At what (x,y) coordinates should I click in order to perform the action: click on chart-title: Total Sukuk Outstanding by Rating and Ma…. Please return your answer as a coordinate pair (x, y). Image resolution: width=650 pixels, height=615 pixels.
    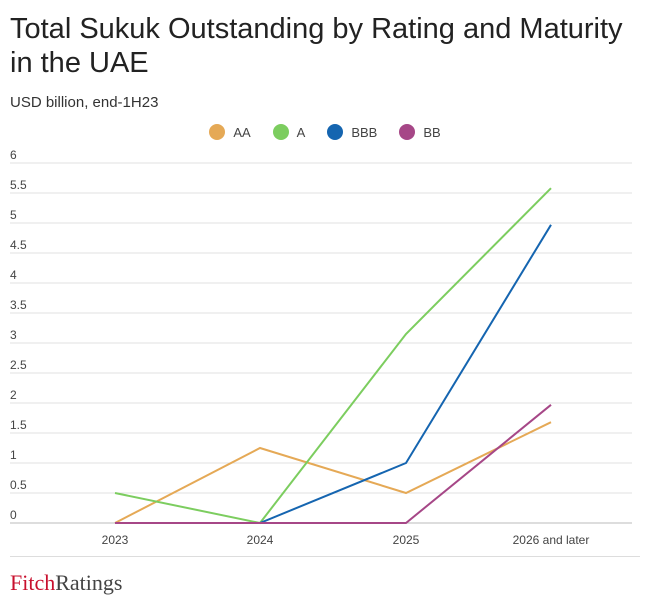
    Looking at the image, I should click on (316, 46).